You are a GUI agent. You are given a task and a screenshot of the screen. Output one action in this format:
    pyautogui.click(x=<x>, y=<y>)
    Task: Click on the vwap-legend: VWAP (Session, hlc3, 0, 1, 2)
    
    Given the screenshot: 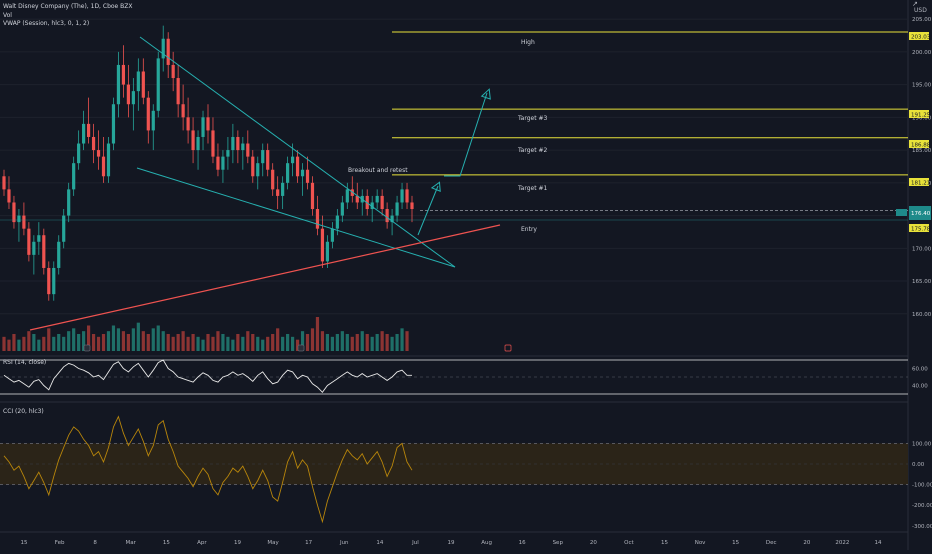 What is the action you would take?
    pyautogui.click(x=46, y=23)
    